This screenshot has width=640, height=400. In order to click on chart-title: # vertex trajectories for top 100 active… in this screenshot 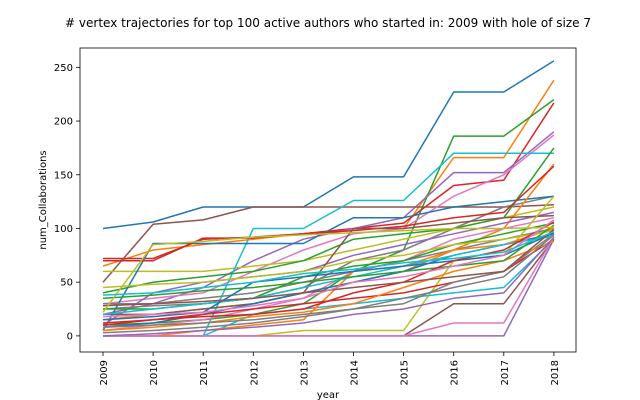, I will do `click(328, 23)`.